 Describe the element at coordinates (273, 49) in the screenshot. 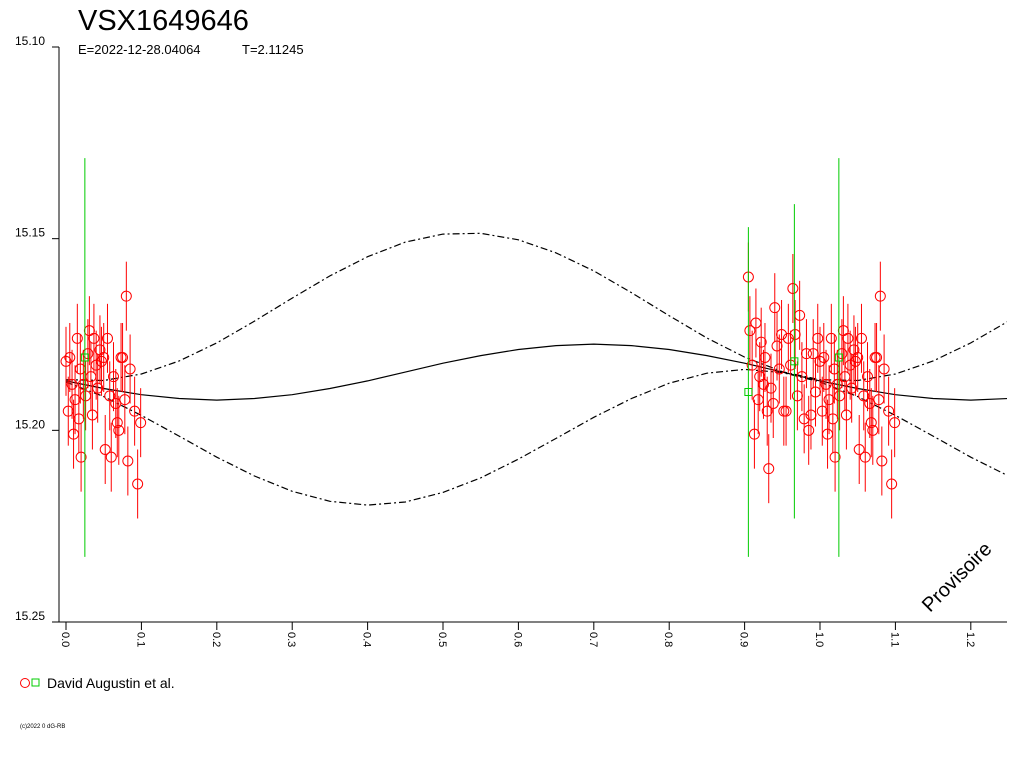

I see `period: T=2.11245` at that location.